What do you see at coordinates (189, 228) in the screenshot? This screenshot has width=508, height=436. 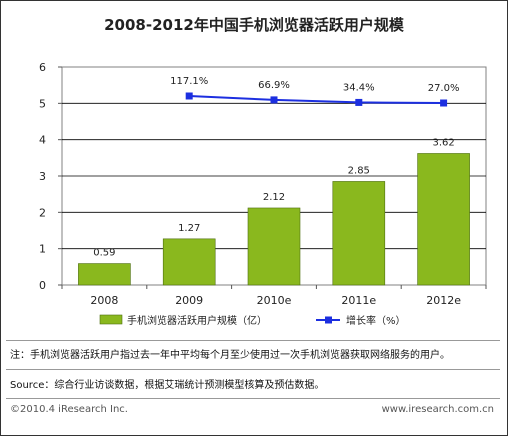 I see `bar-value-label: 1.27` at bounding box center [189, 228].